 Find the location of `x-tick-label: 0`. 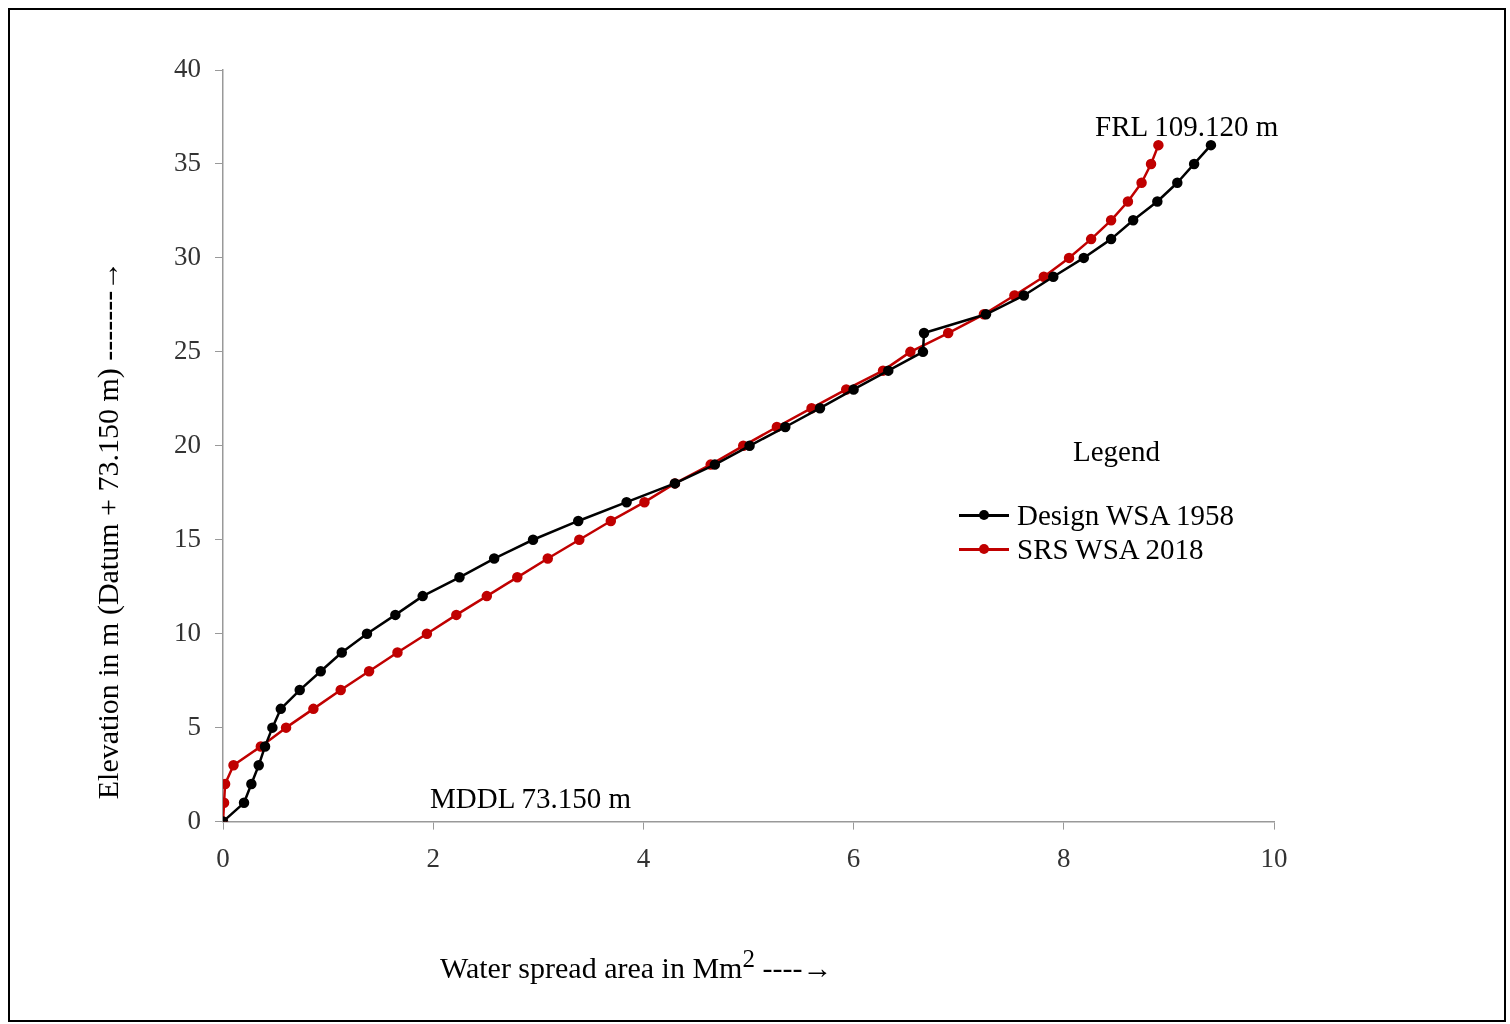

x-tick-label: 0 is located at coordinates (223, 857).